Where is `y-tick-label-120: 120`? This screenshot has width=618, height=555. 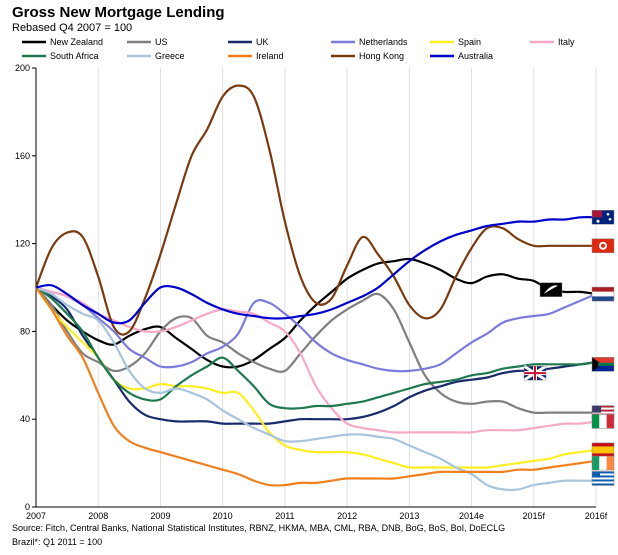 y-tick-label-120: 120 is located at coordinates (22, 244).